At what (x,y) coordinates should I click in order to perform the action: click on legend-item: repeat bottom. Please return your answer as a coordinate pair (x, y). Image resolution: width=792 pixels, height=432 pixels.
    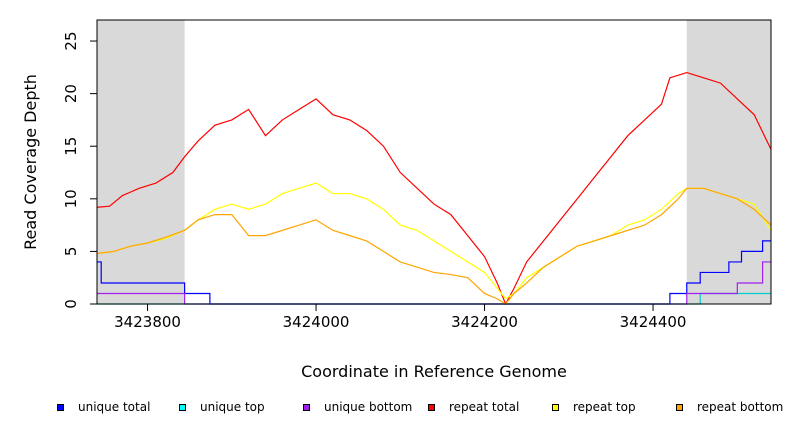
    Looking at the image, I should click on (729, 407).